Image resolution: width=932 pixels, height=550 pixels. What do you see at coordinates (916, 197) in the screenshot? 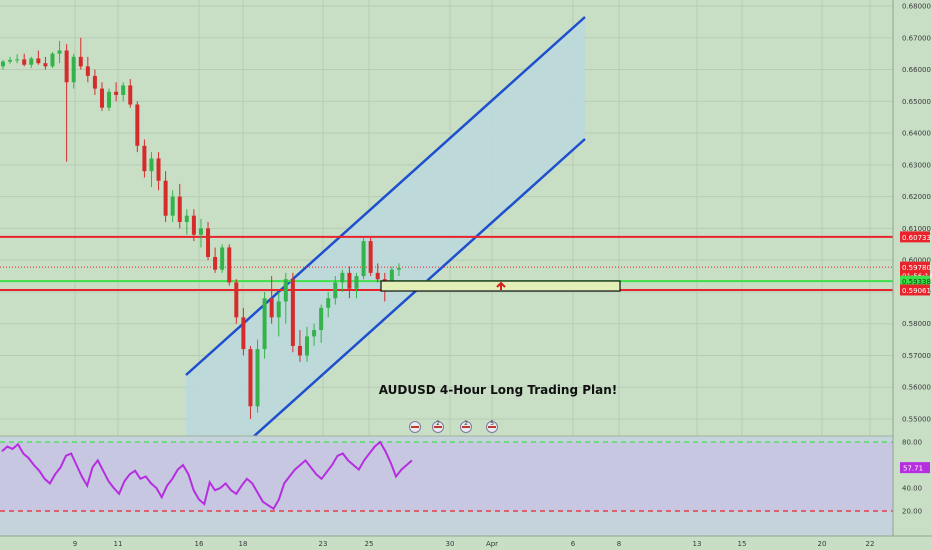
I see `price-tick-label: 0.62000` at bounding box center [916, 197].